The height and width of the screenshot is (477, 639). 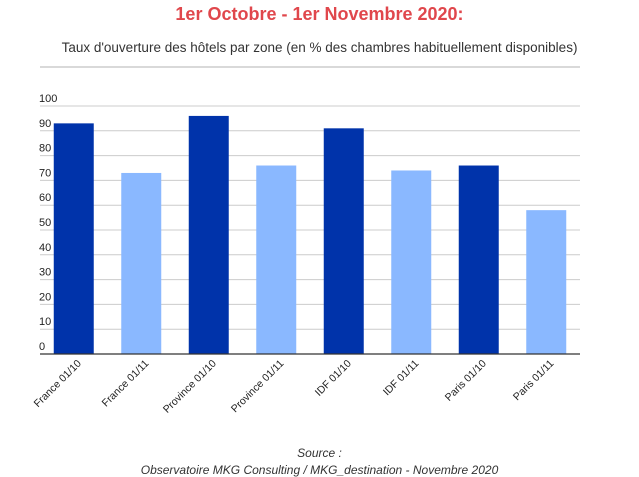 What do you see at coordinates (258, 387) in the screenshot?
I see `x-tick-label: Province 01/11` at bounding box center [258, 387].